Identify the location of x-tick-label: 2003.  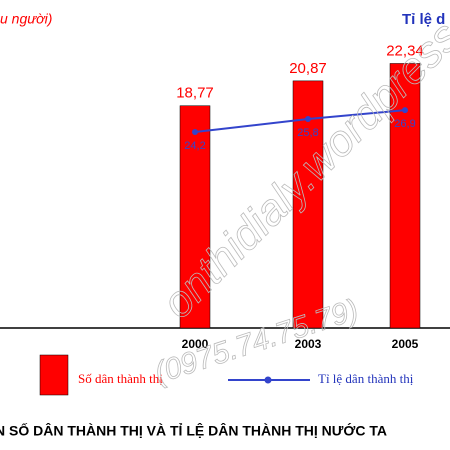
(308, 344).